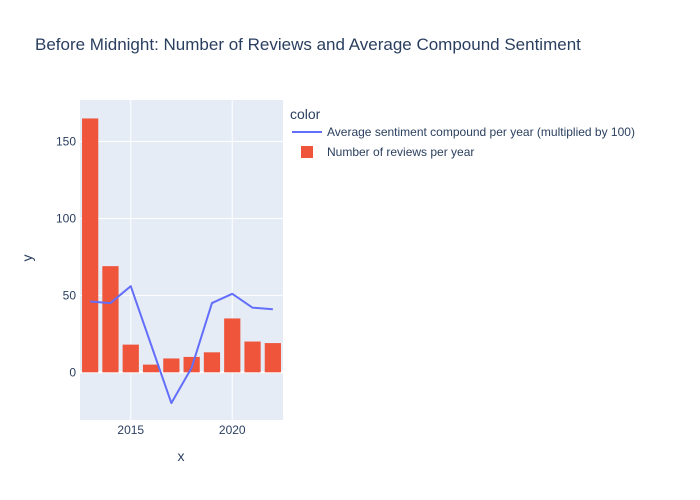  Describe the element at coordinates (232, 430) in the screenshot. I see `x-tick-label: 2020` at that location.